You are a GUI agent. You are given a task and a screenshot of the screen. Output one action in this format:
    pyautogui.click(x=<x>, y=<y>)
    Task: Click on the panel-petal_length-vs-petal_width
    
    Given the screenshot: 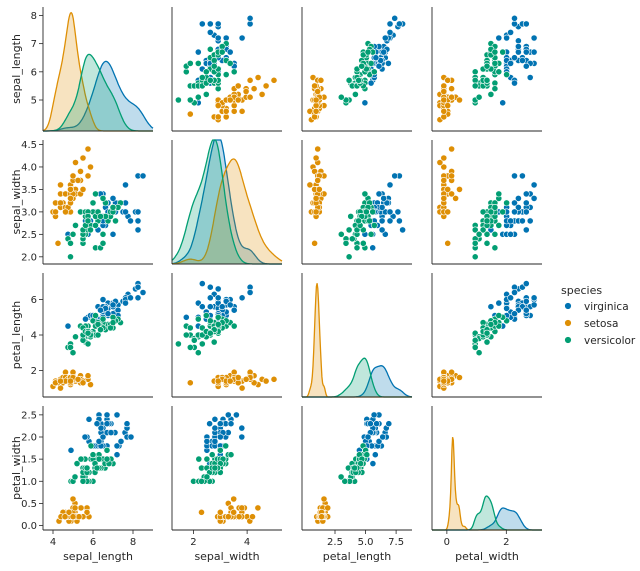 What is the action you would take?
    pyautogui.click(x=486, y=335)
    